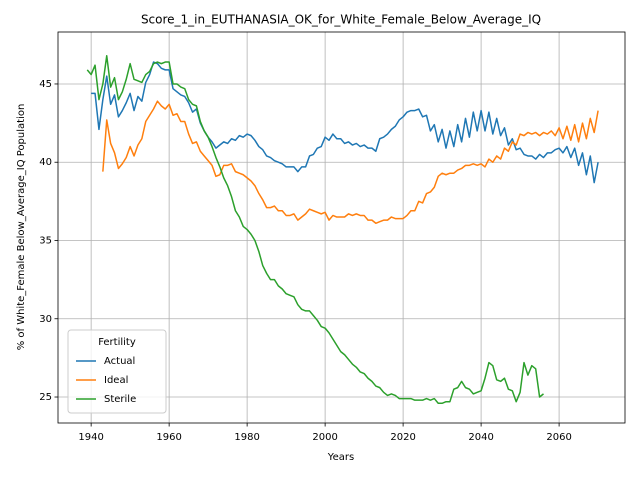  What do you see at coordinates (340, 457) in the screenshot?
I see `x-axis-label: Years` at bounding box center [340, 457].